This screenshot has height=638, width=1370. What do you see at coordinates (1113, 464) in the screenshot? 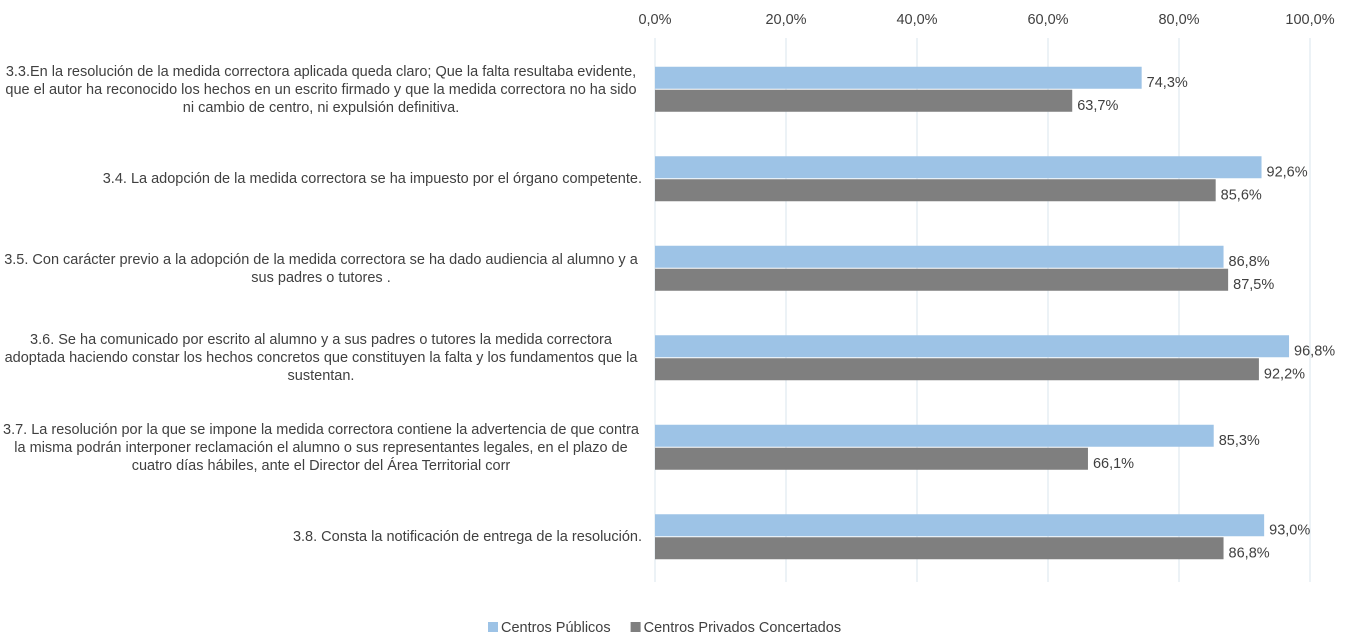
I see `value-label: 66,1%` at bounding box center [1113, 464].